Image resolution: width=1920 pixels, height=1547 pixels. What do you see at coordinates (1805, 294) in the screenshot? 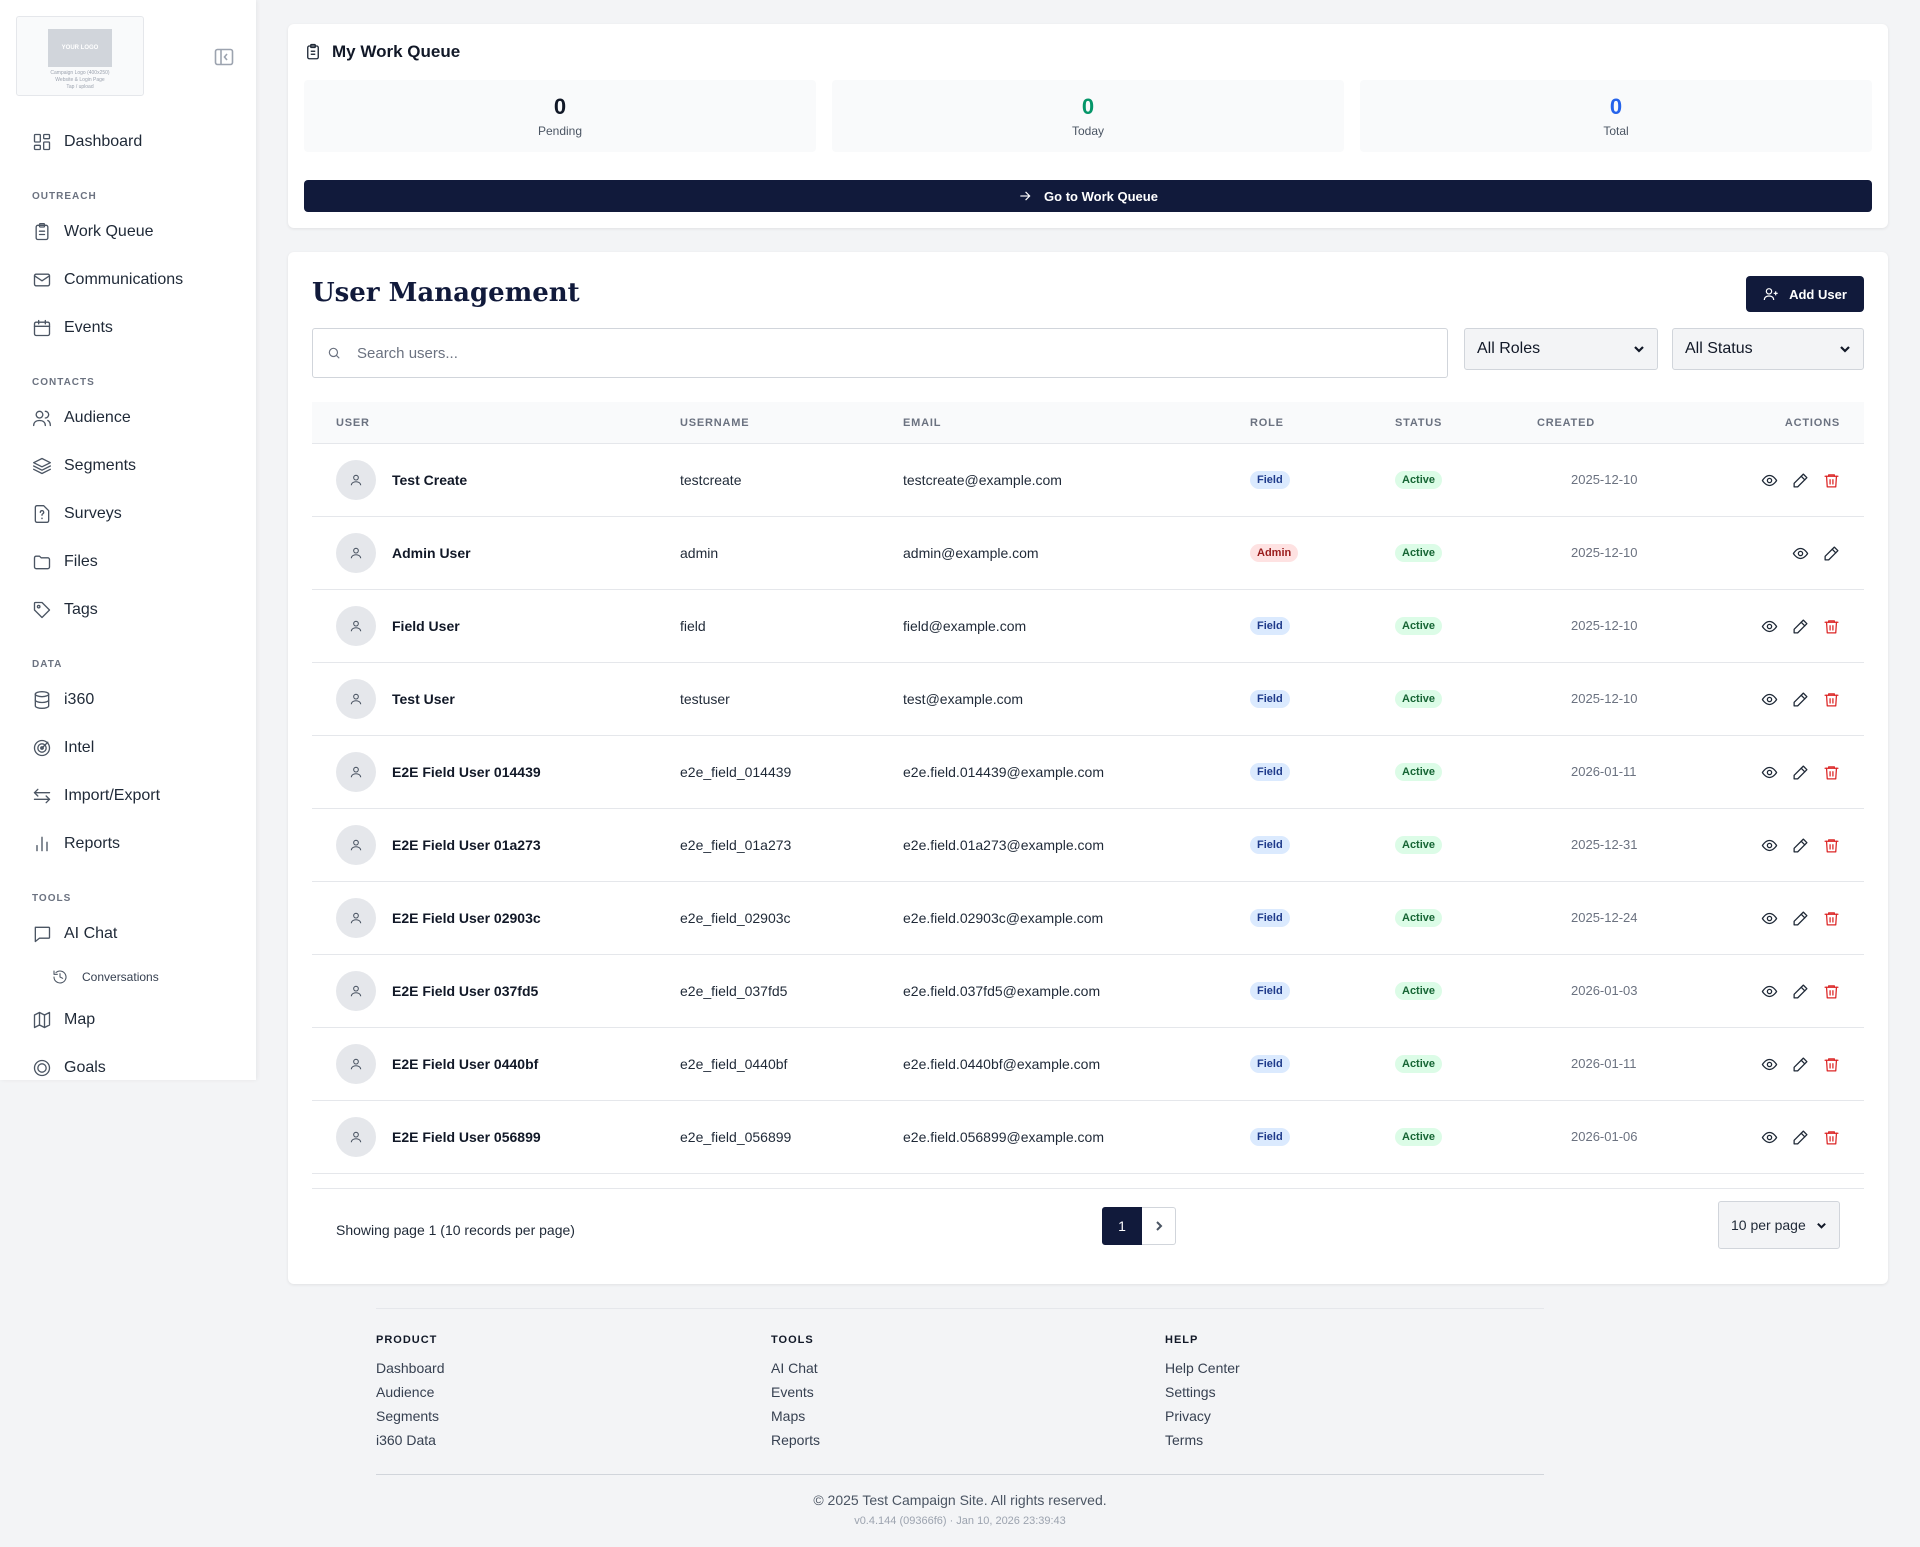
I see `add-user-button: Add User` at bounding box center [1805, 294].